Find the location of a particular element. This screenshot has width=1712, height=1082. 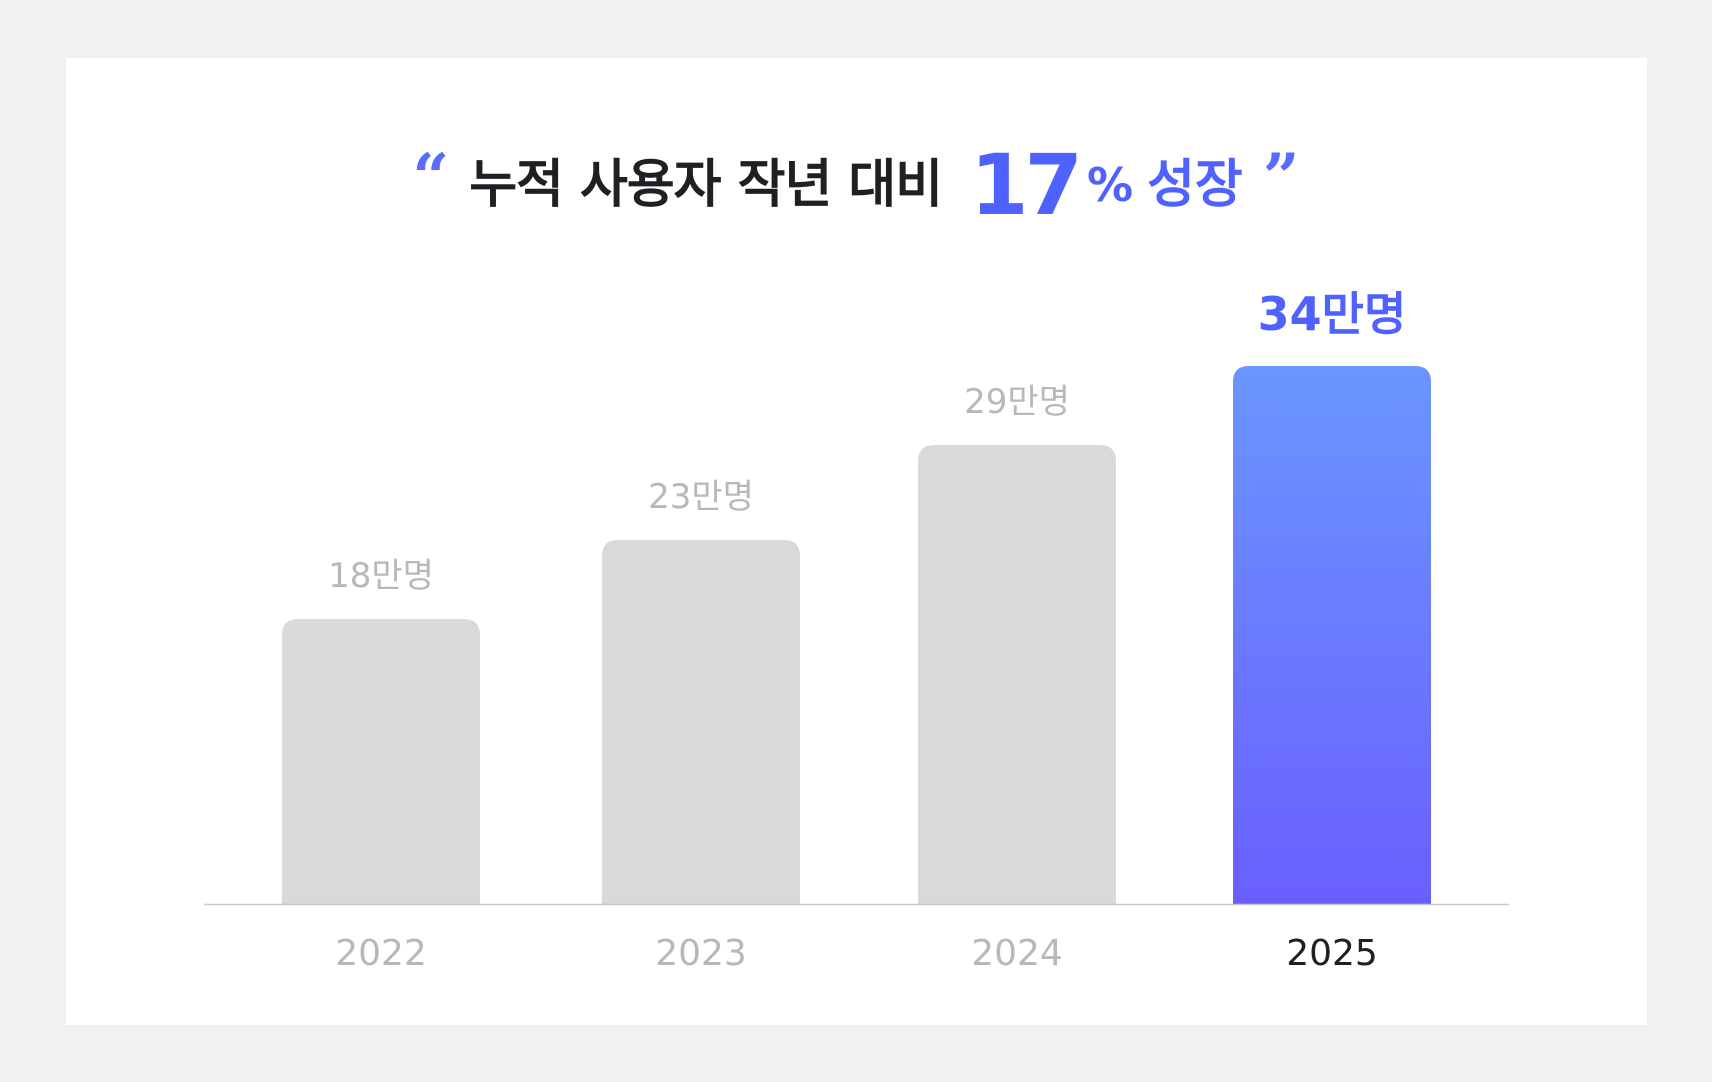

bar-2025 is located at coordinates (1332, 635).